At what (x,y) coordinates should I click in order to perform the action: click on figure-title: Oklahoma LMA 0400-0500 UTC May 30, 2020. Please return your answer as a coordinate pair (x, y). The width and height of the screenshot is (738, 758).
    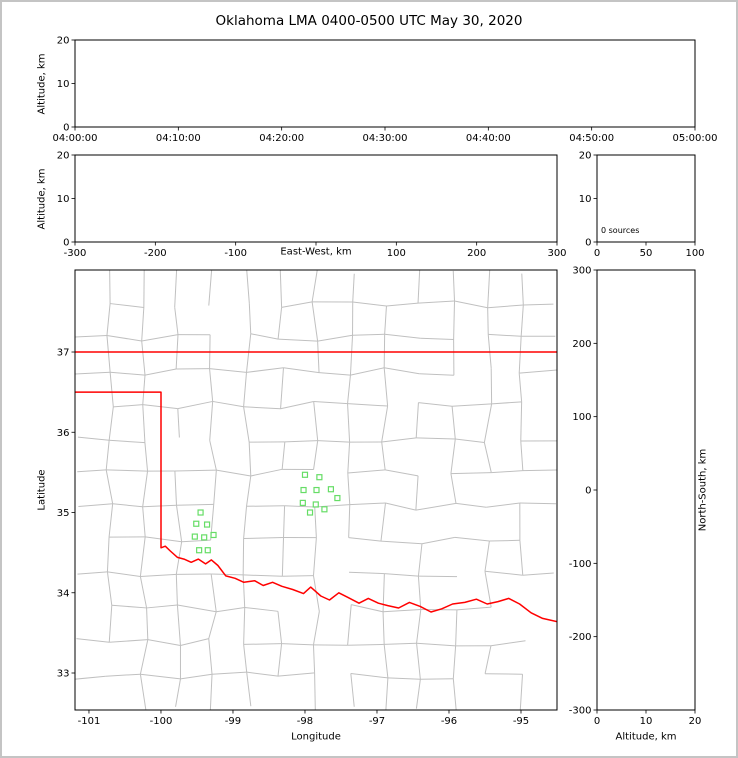
    Looking at the image, I should click on (369, 21).